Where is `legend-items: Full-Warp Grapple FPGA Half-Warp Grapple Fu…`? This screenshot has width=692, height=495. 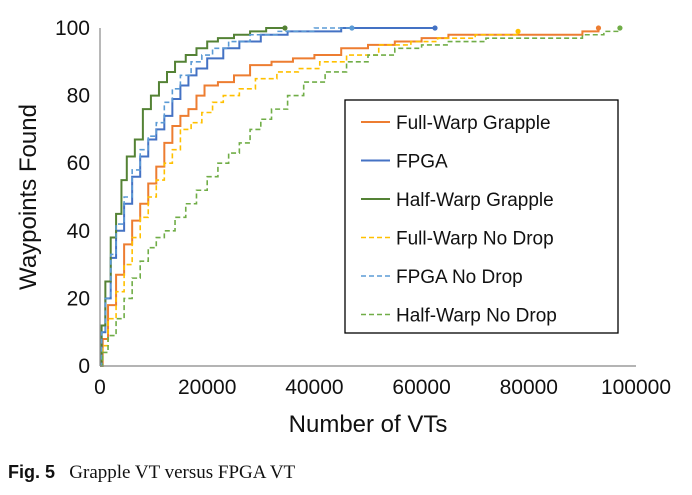
legend-items: Full-Warp Grapple FPGA Half-Warp Grapple Fu… is located at coordinates (459, 220).